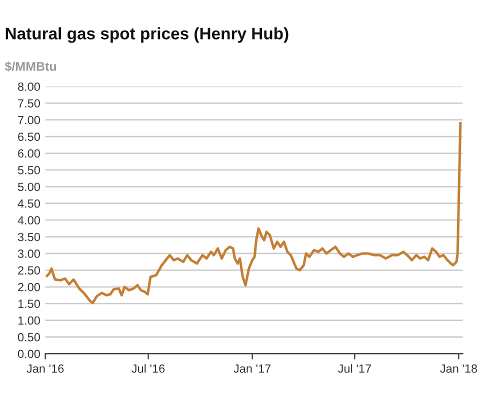  I want to click on x-tick-label: Jan '18, so click(458, 368).